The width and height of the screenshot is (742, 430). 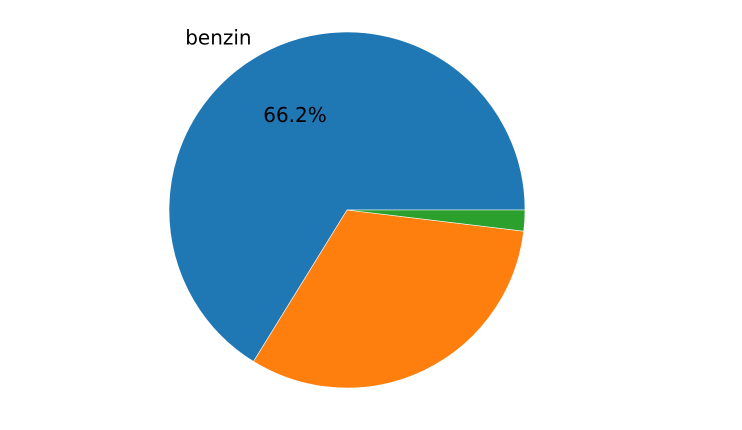 I want to click on slice-label-0: benzin, so click(x=218, y=38).